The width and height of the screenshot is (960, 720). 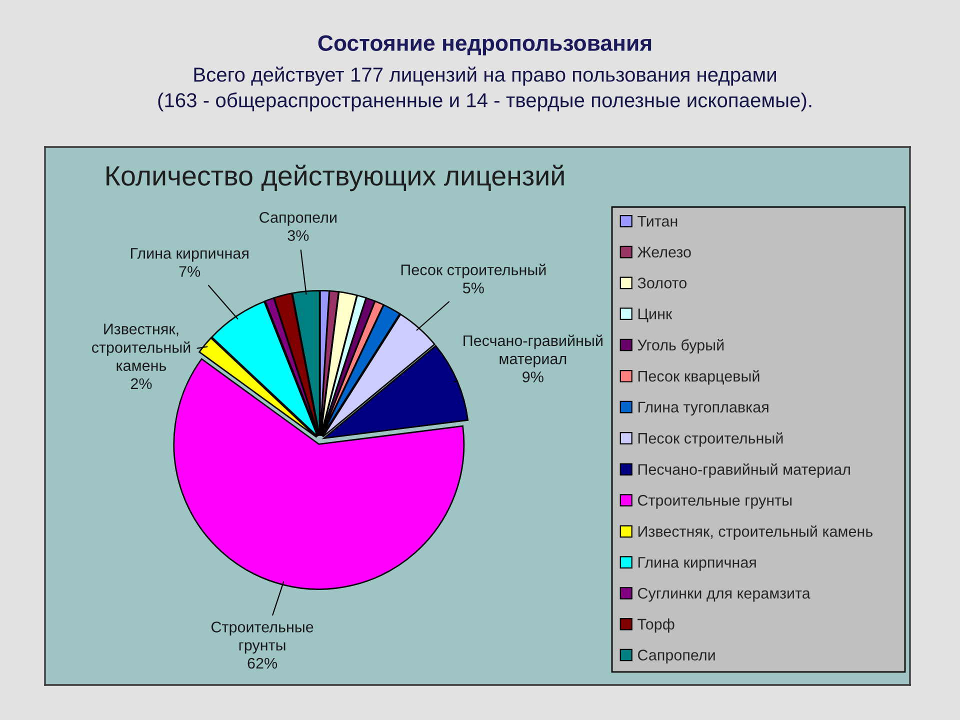 What do you see at coordinates (699, 377) in the screenshot?
I see `legend-label: Песок кварцевый` at bounding box center [699, 377].